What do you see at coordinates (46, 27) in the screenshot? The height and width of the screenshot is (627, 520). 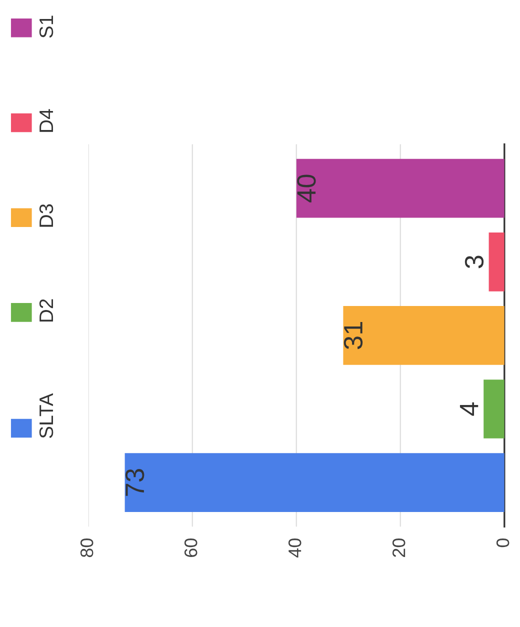 I see `legend-label: S1` at bounding box center [46, 27].